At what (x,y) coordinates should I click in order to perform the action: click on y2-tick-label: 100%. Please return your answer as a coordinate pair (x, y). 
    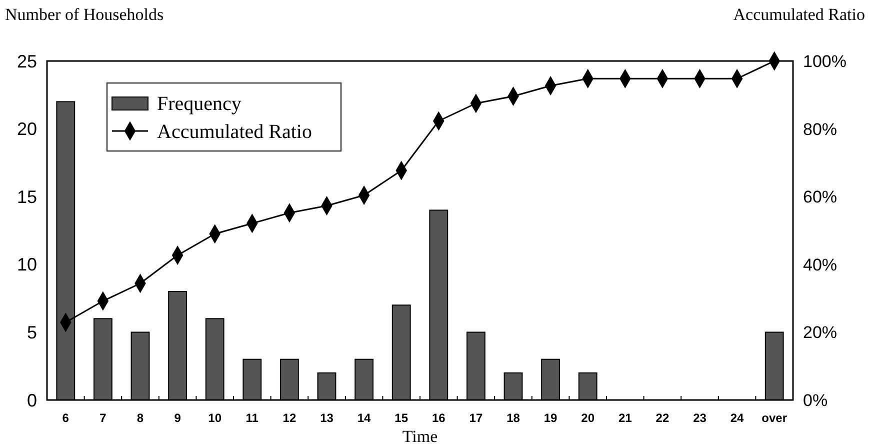
    Looking at the image, I should click on (824, 61).